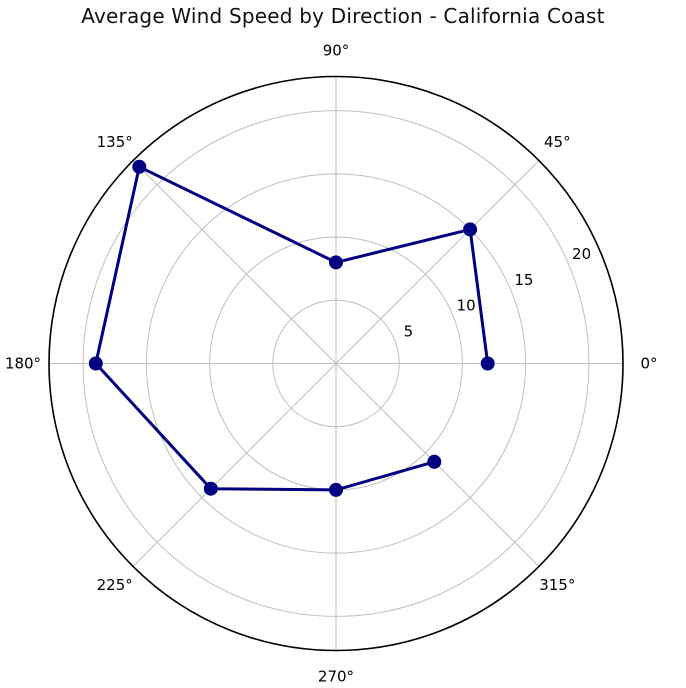 The height and width of the screenshot is (688, 686). Describe the element at coordinates (466, 306) in the screenshot. I see `radius-tick-label: 10` at that location.